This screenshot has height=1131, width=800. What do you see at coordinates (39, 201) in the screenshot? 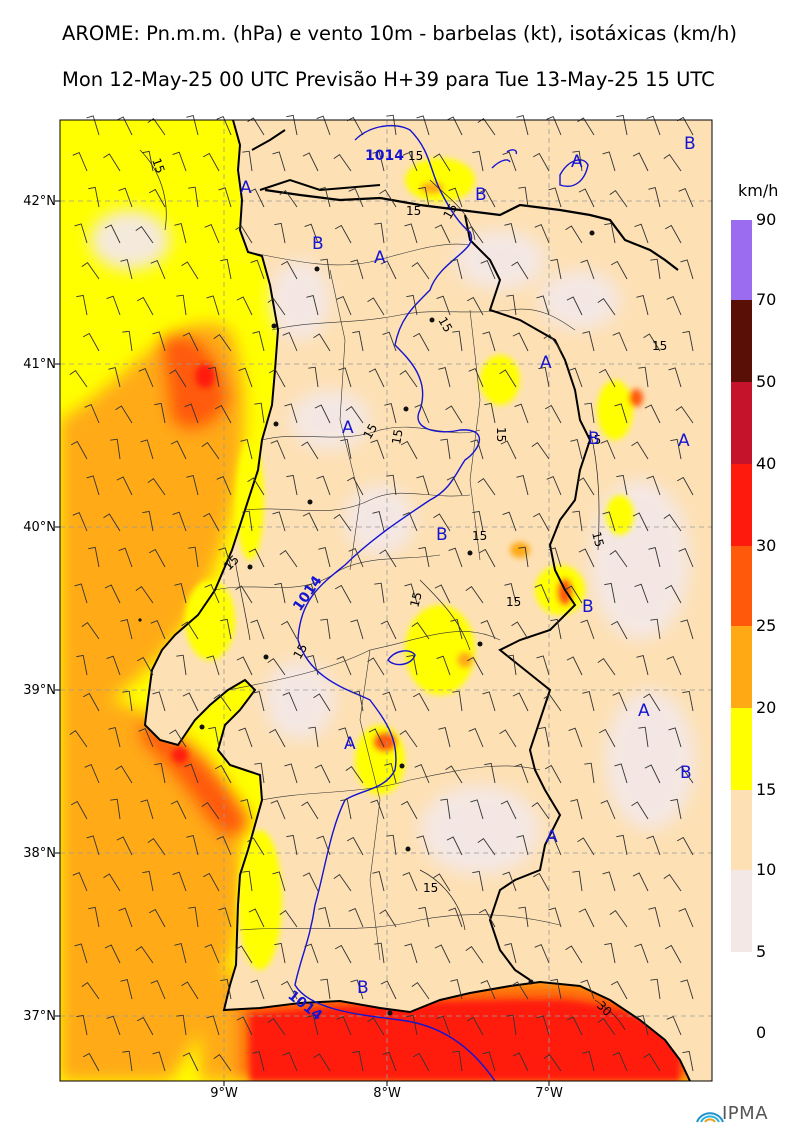
I see `lat-label: 42°N` at bounding box center [39, 201].